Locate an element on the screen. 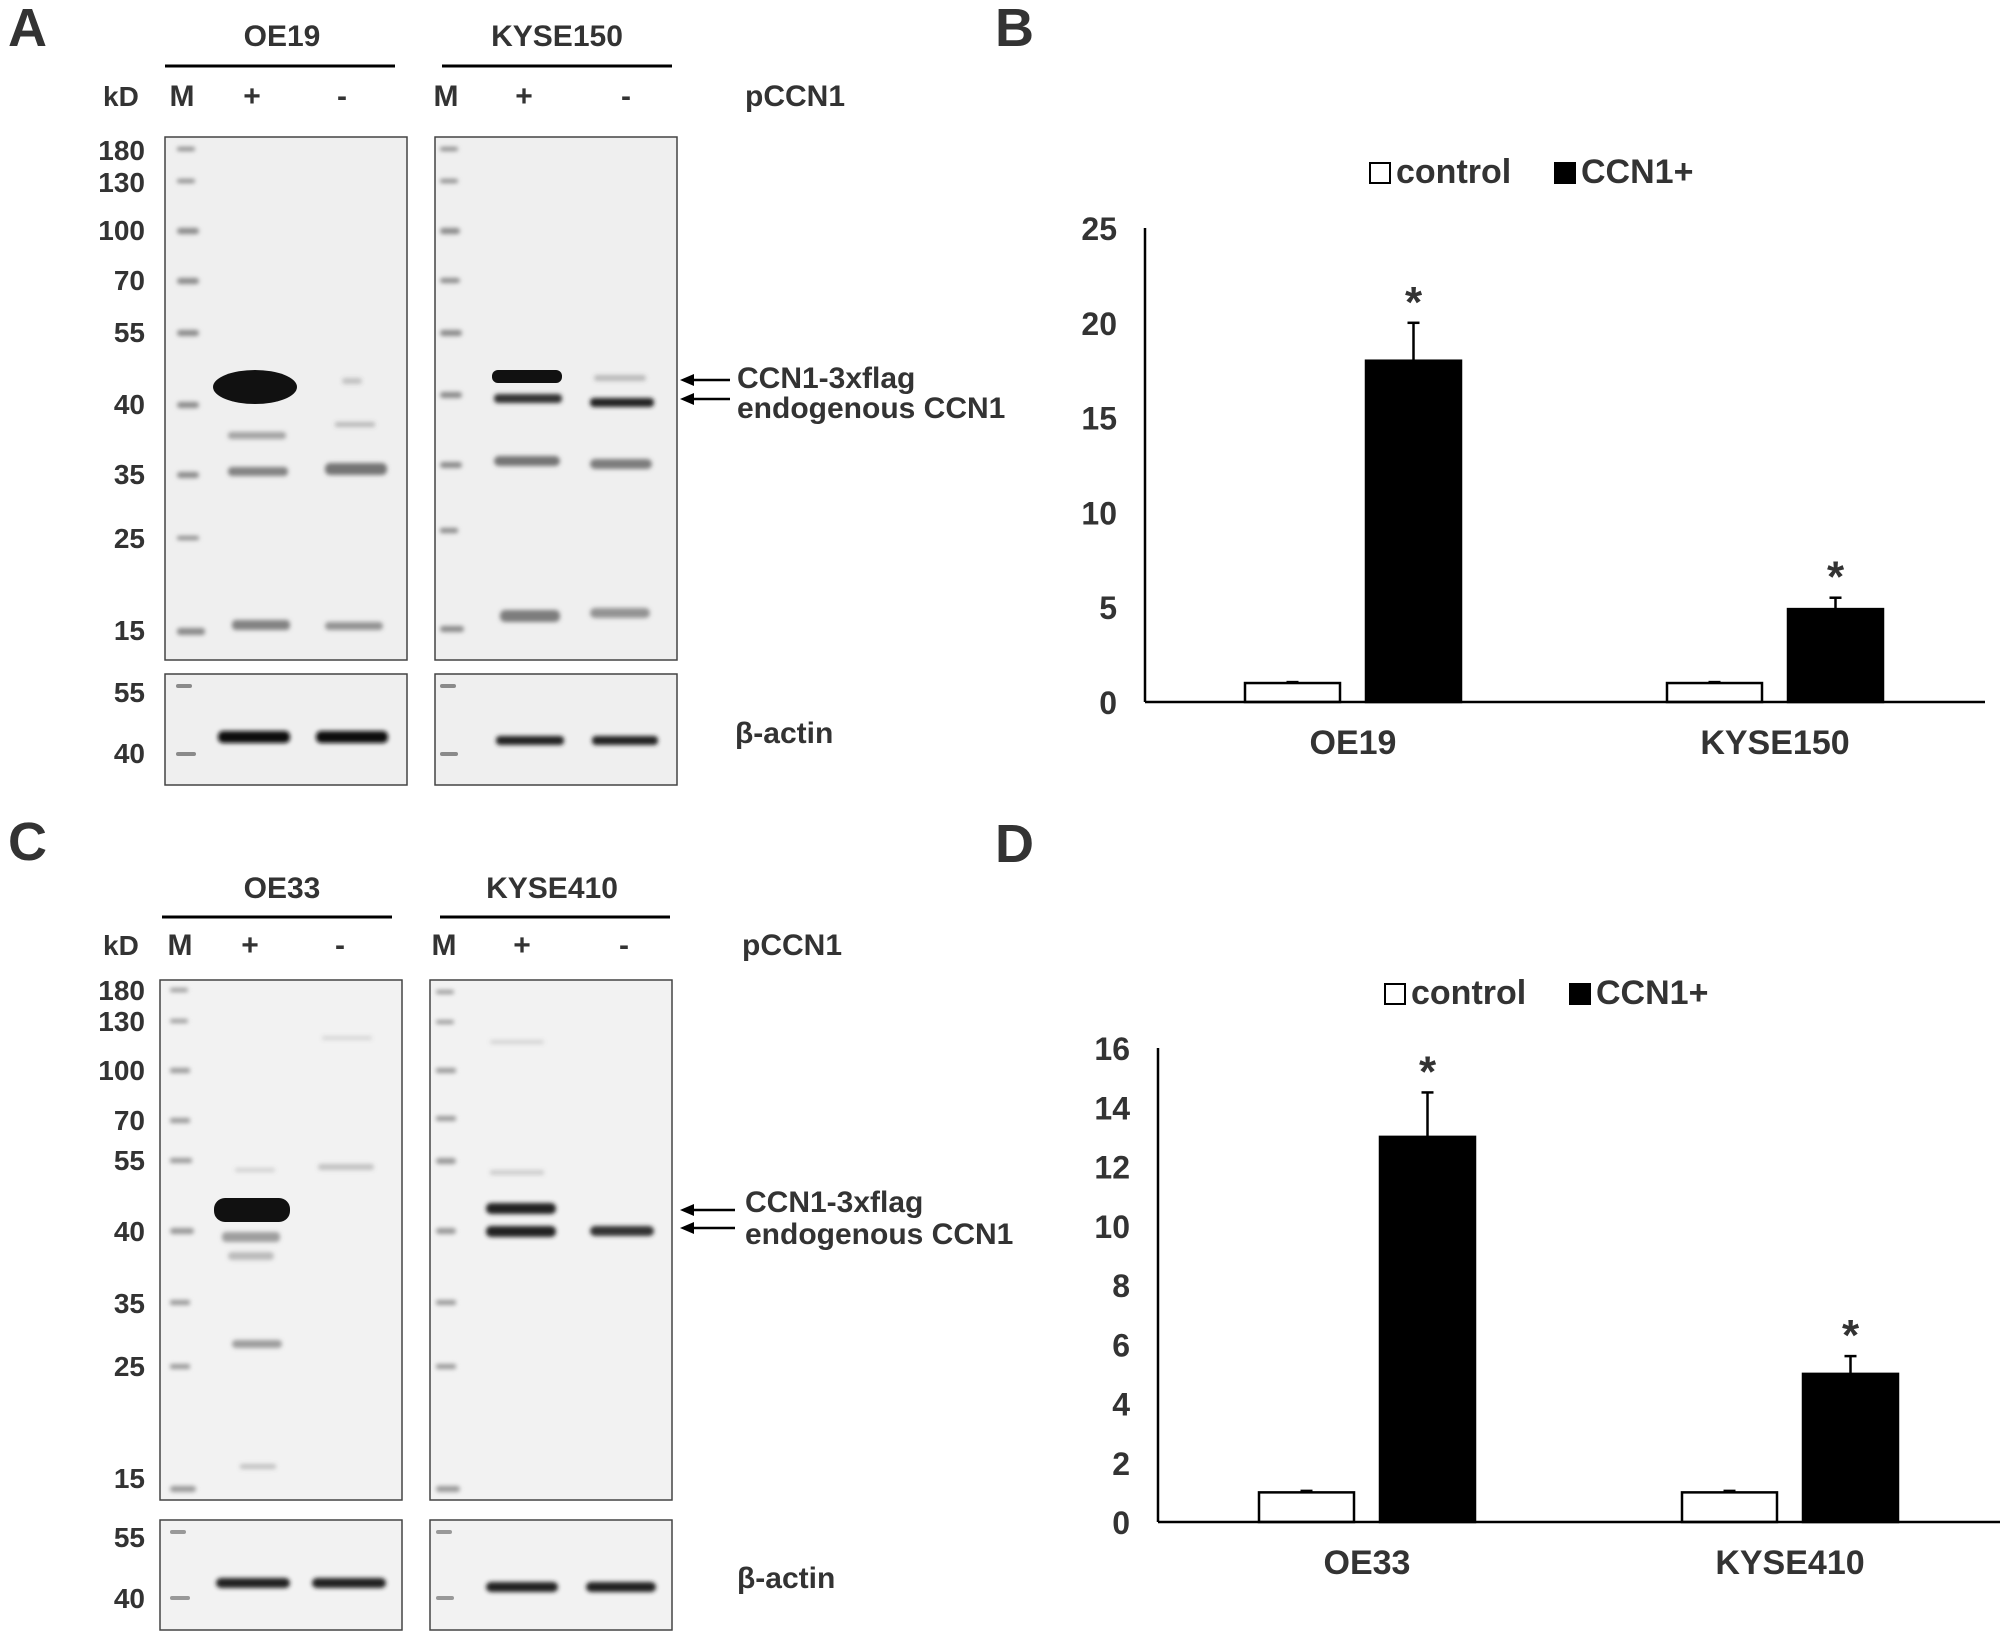 The width and height of the screenshot is (2008, 1632). actin-blot-oe19 is located at coordinates (286, 729).